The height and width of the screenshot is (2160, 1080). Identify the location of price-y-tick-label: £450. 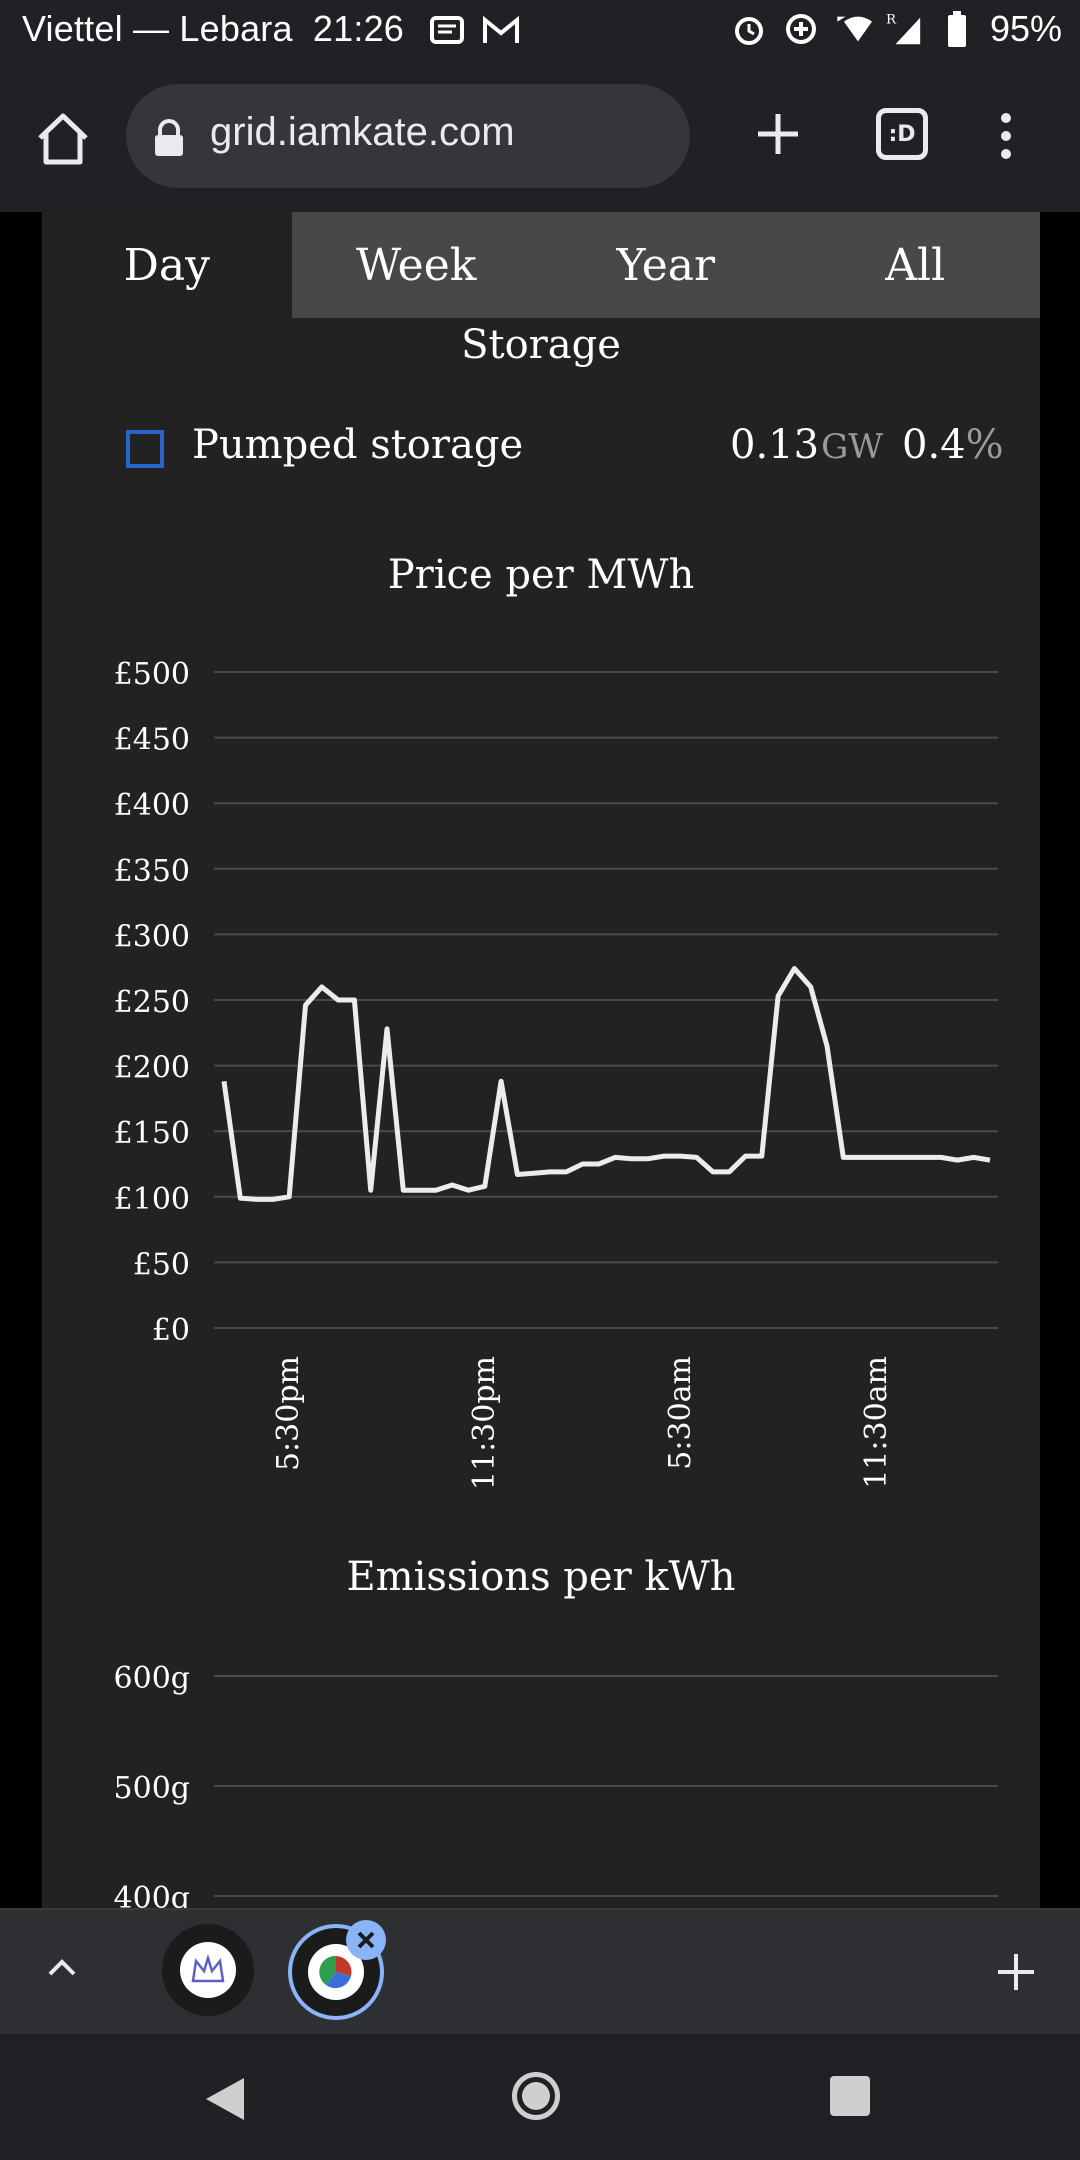
(152, 740).